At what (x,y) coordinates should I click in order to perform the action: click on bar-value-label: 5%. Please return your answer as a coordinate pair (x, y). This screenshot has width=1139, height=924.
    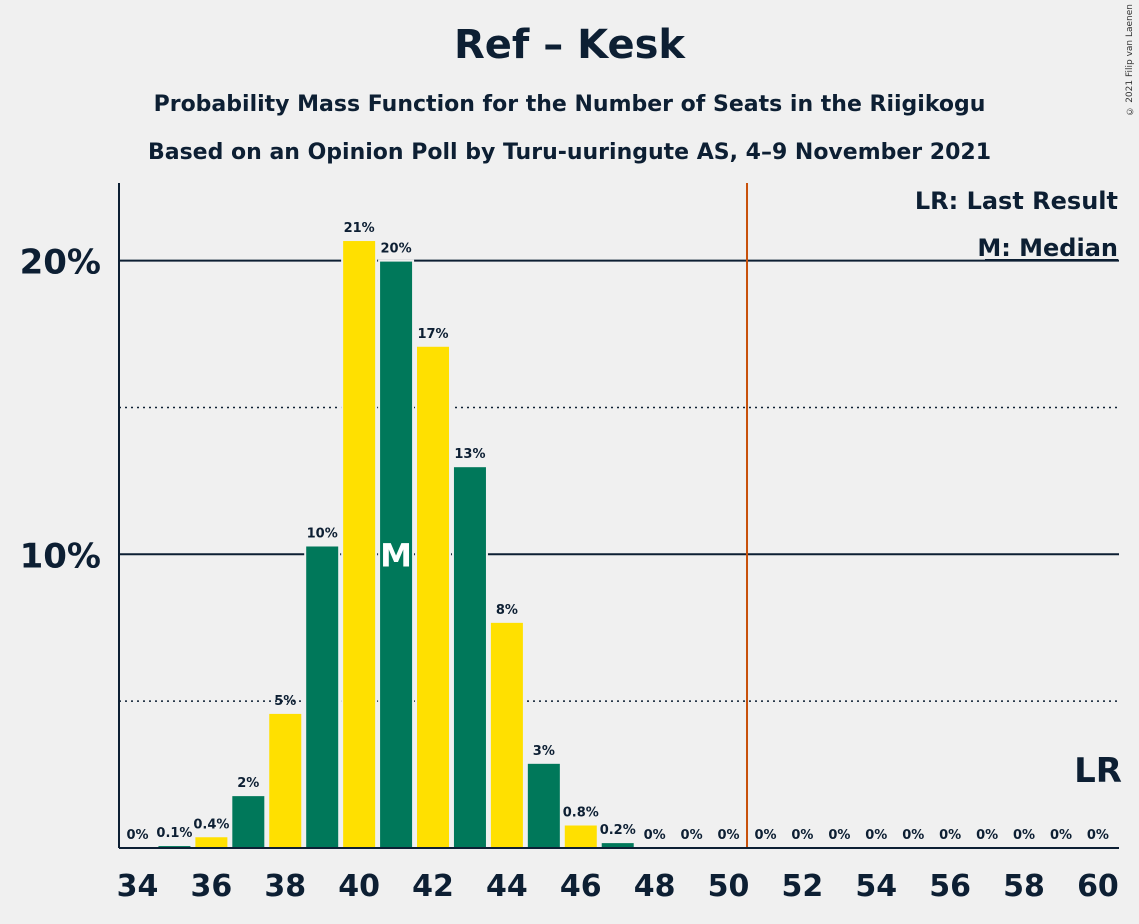
    Looking at the image, I should click on (285, 701).